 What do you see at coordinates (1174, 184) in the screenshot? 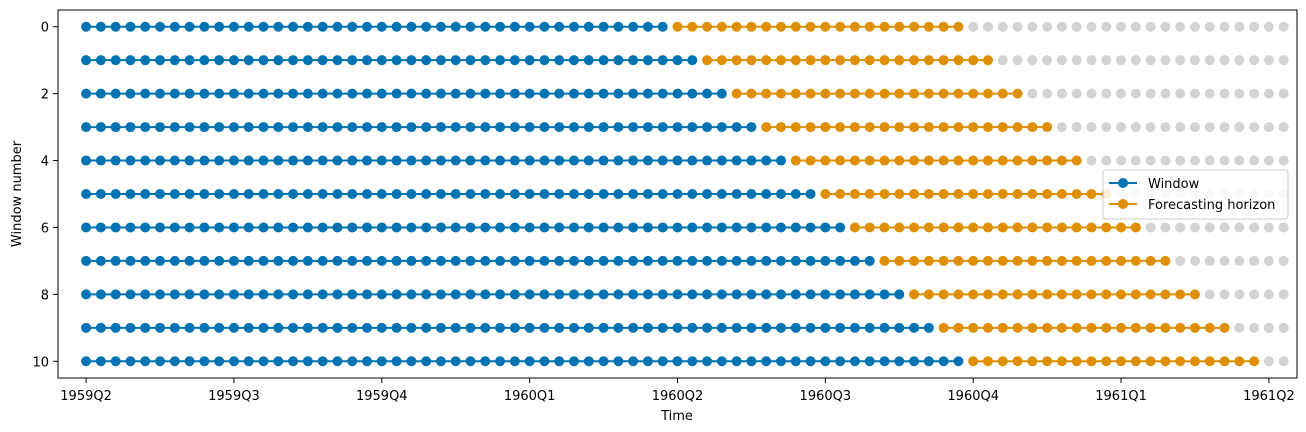
I see `legend-window-label: Window` at bounding box center [1174, 184].